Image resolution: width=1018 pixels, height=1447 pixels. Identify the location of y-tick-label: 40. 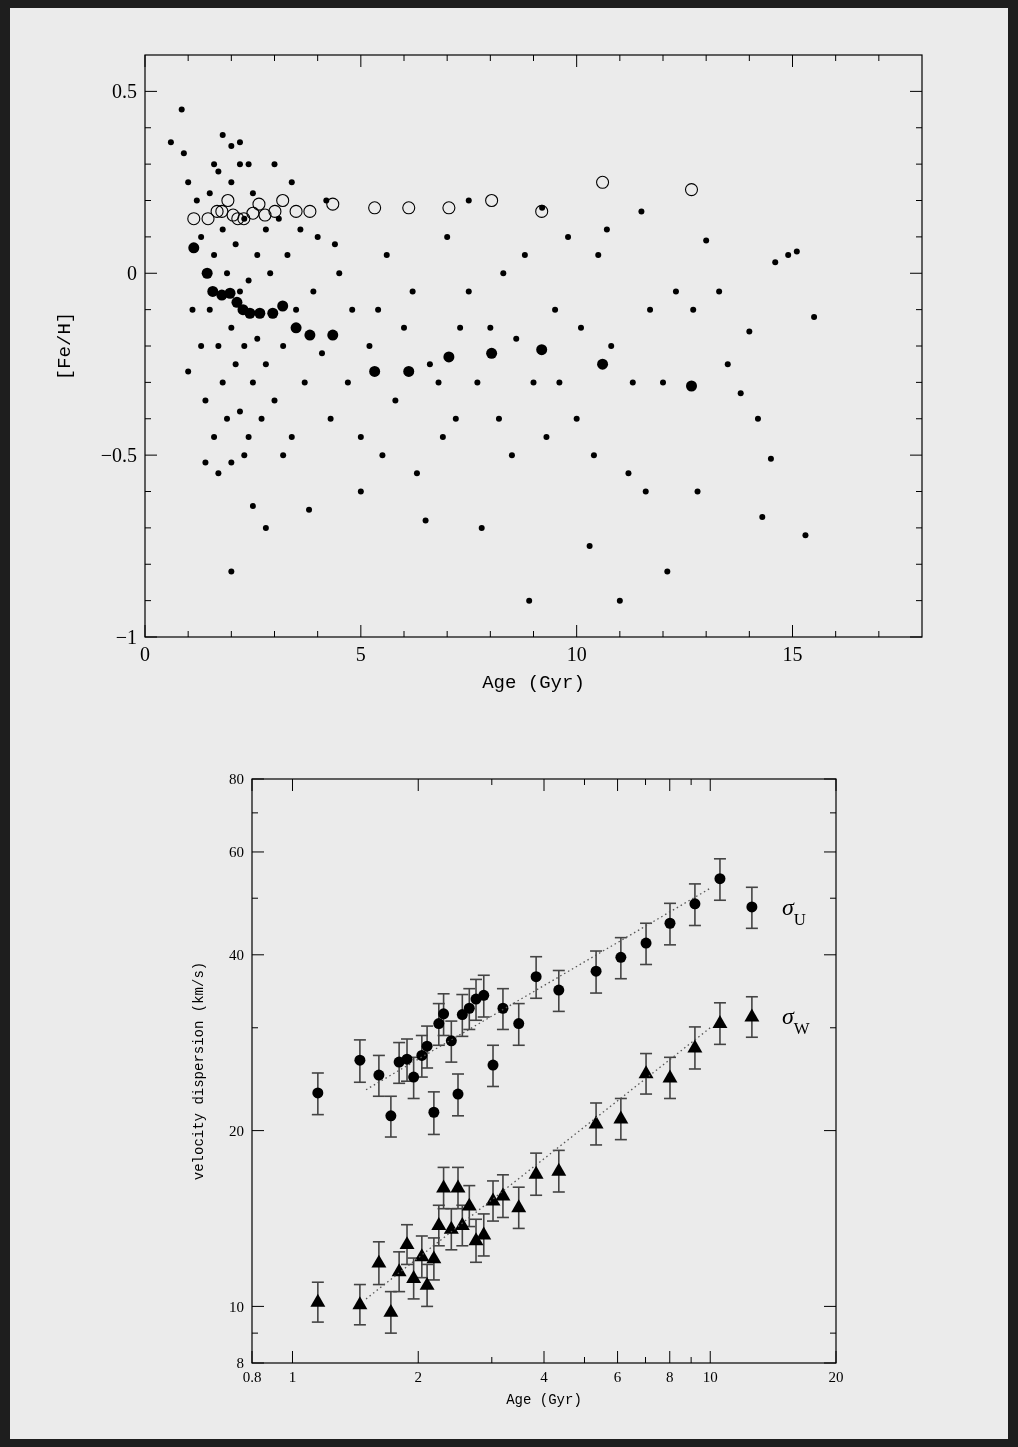
(236, 955).